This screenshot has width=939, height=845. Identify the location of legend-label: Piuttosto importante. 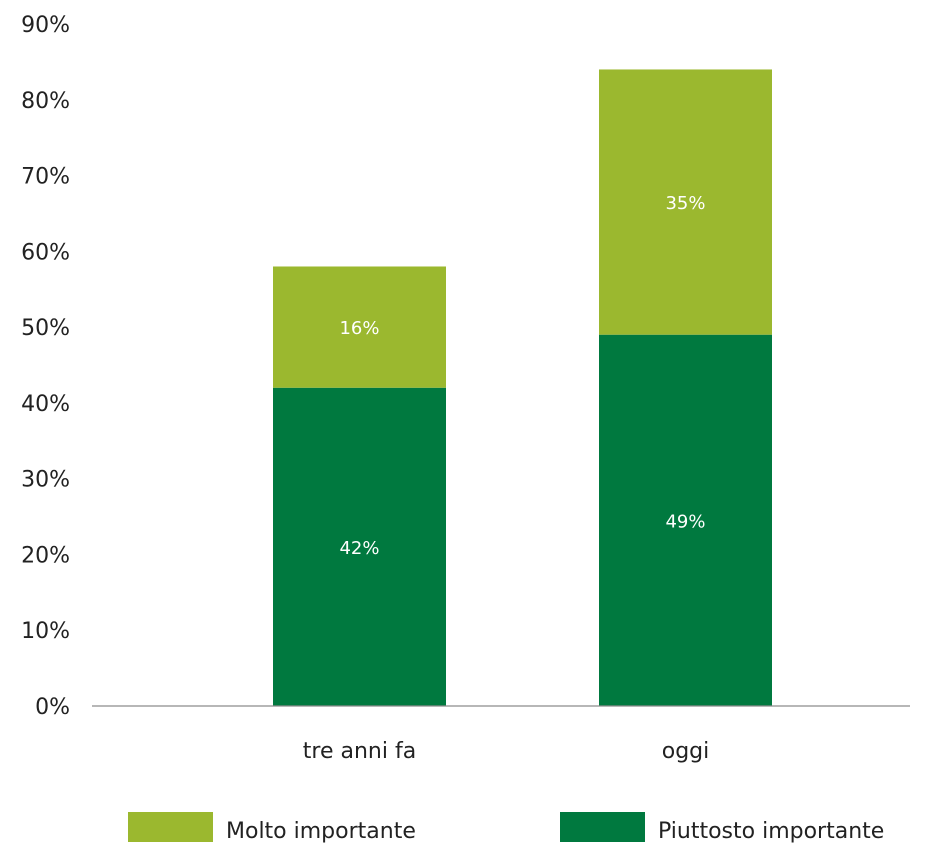
(771, 831).